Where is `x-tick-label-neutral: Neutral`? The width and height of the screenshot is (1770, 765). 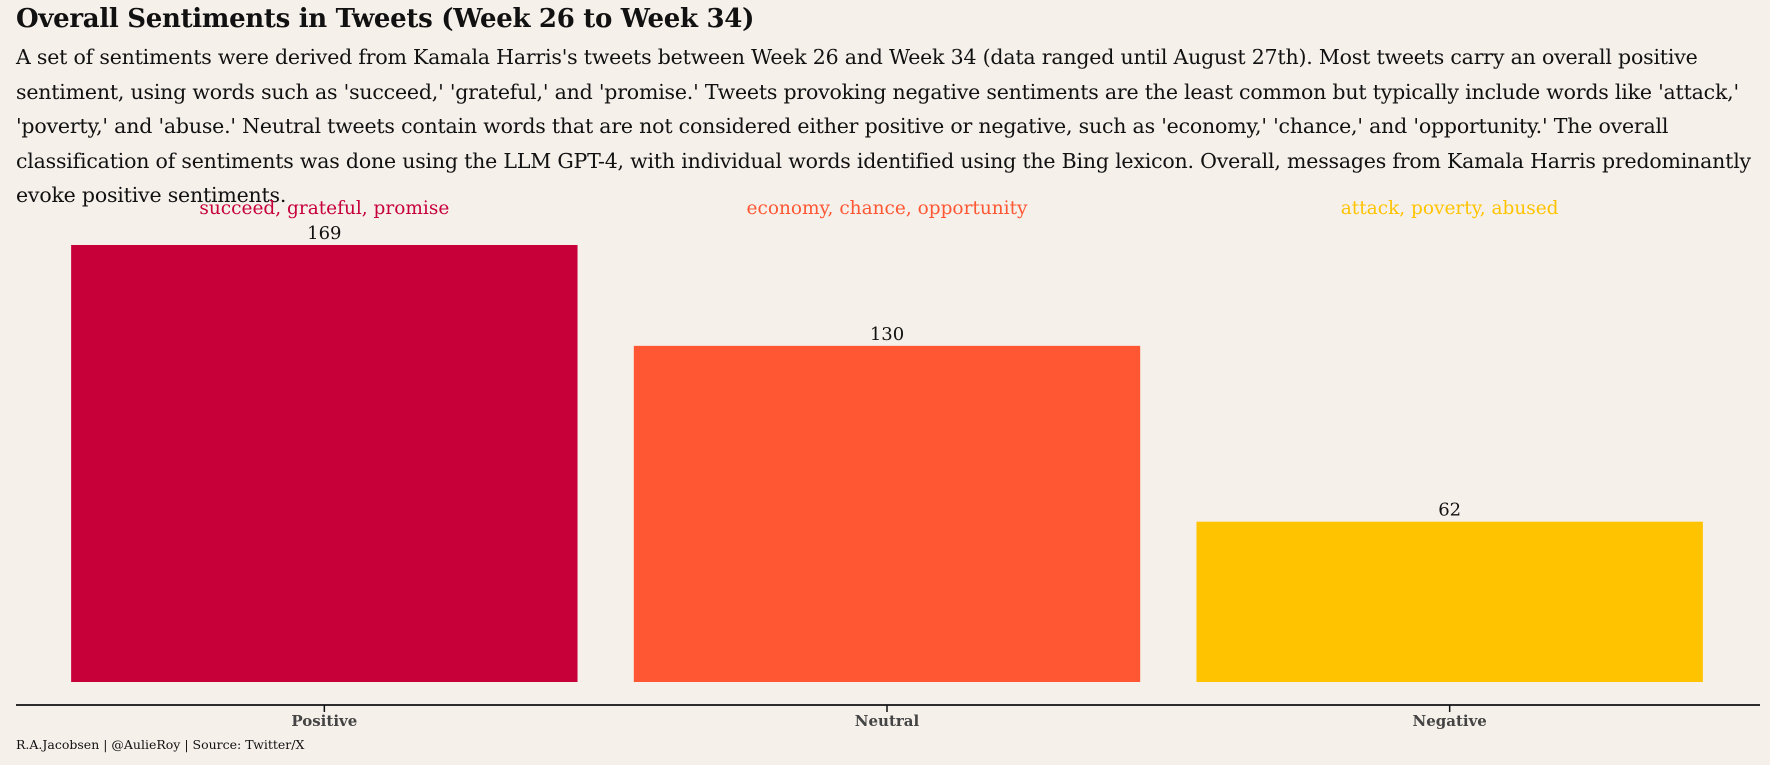
x-tick-label-neutral: Neutral is located at coordinates (887, 721).